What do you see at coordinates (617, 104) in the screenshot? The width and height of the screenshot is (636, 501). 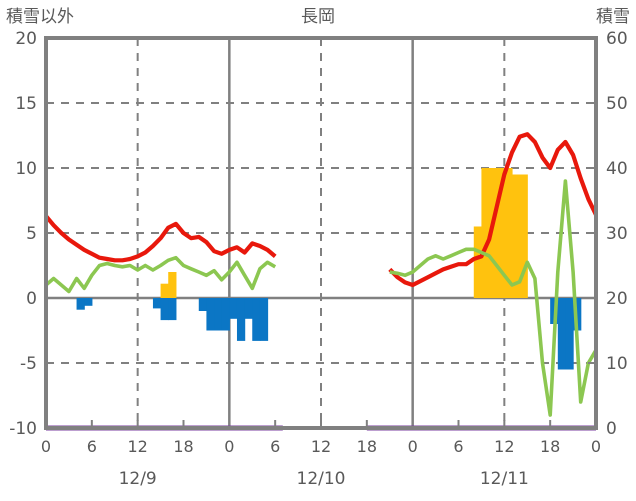 I see `y-axis-right-tick-label: 50` at bounding box center [617, 104].